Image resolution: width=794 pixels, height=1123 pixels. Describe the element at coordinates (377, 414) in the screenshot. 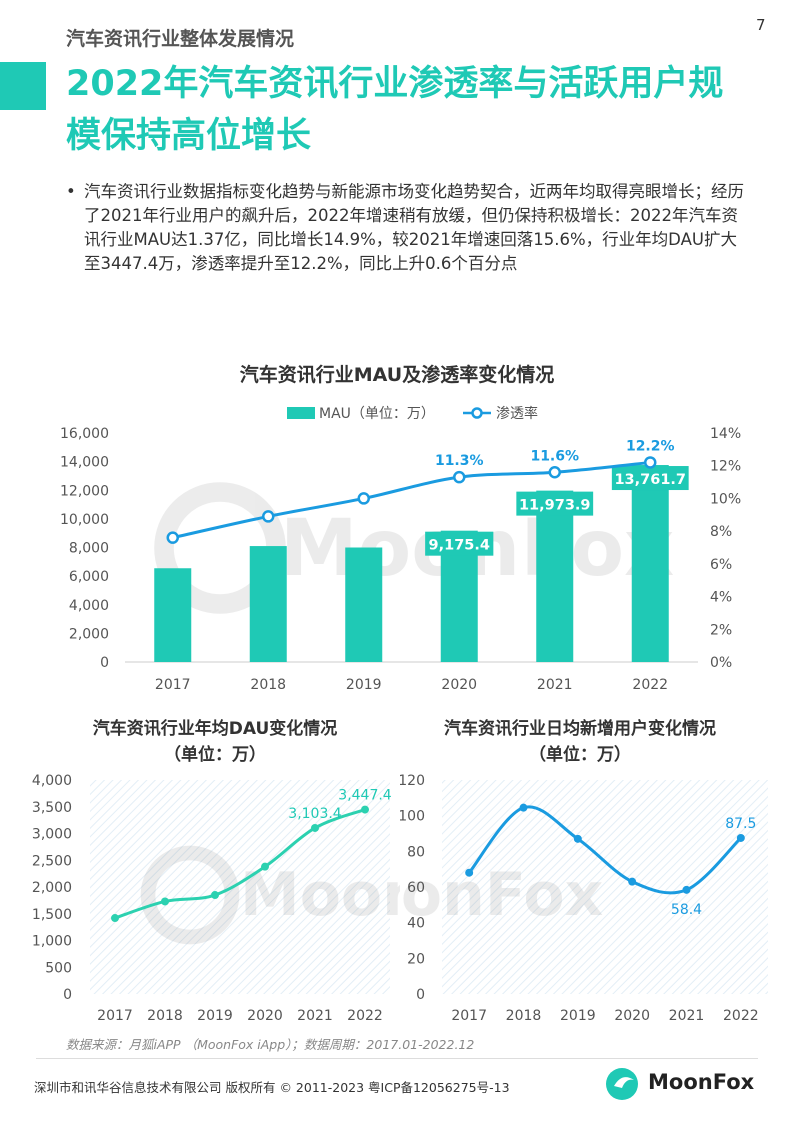

I see `legend-label-mau: MAU（单位：万）` at that location.